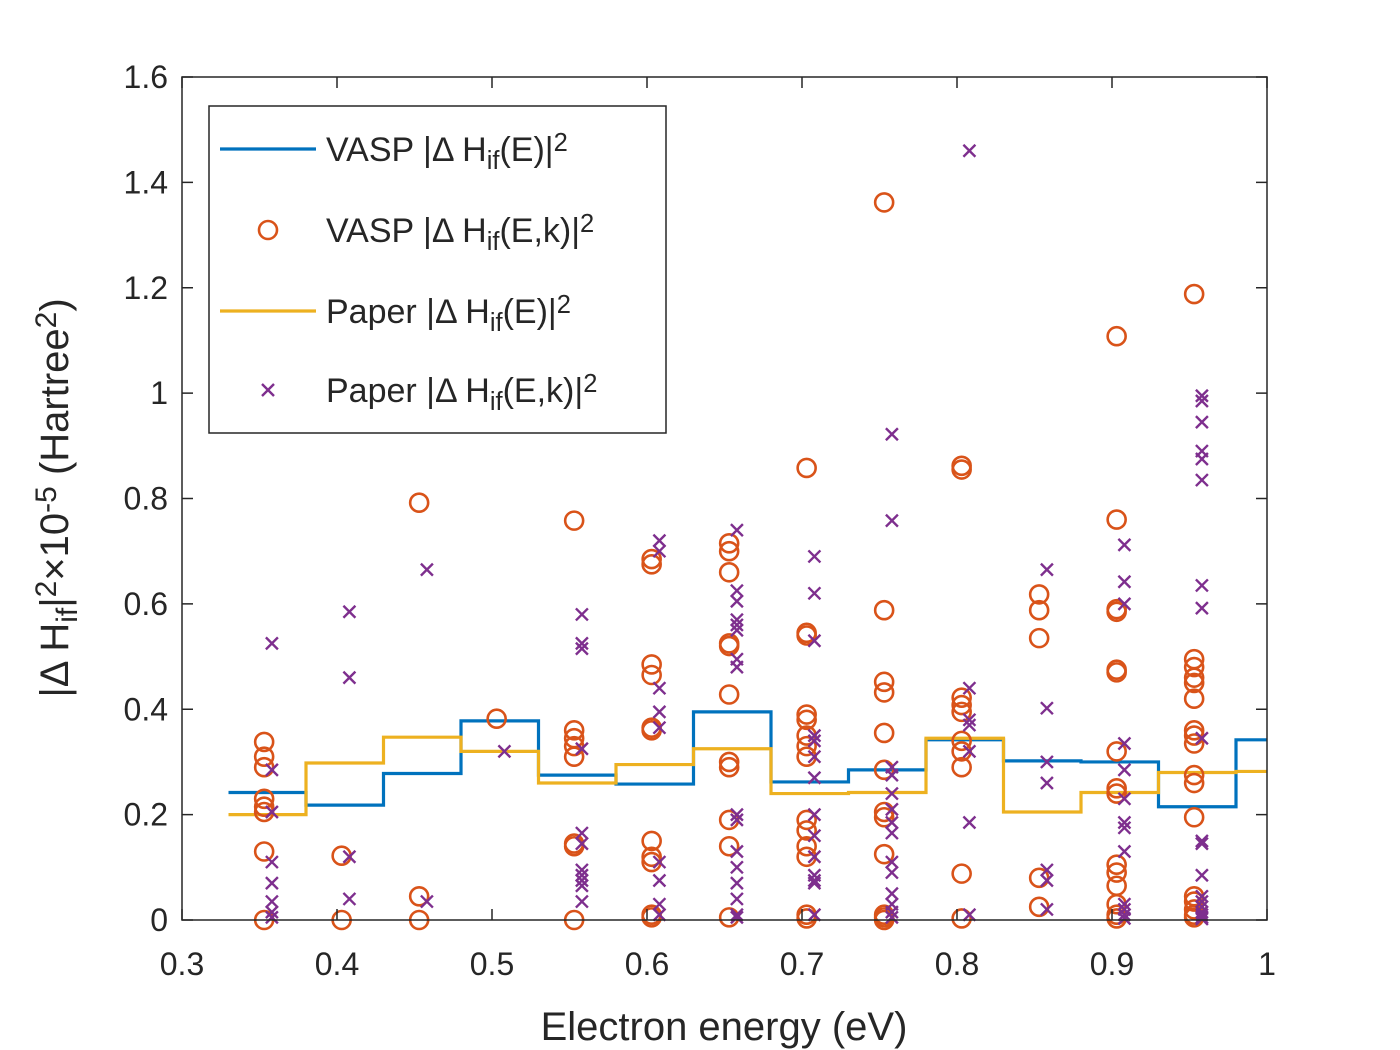 Image resolution: width=1400 pixels, height=1050 pixels. What do you see at coordinates (647, 964) in the screenshot?
I see `x-tick-label: 0.6` at bounding box center [647, 964].